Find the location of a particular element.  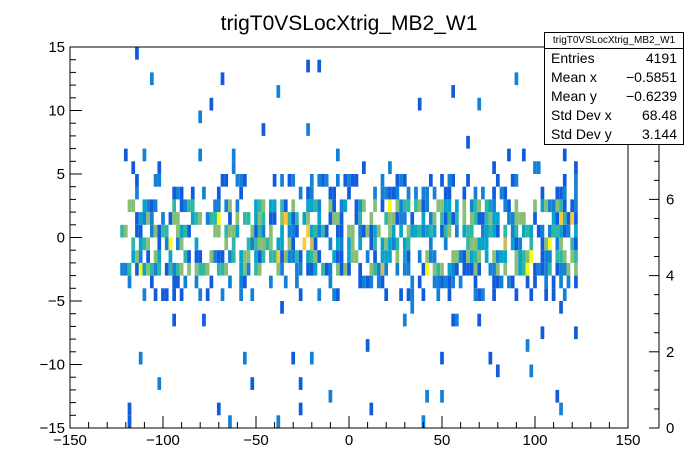

stats-value: −0.5851 is located at coordinates (651, 77).